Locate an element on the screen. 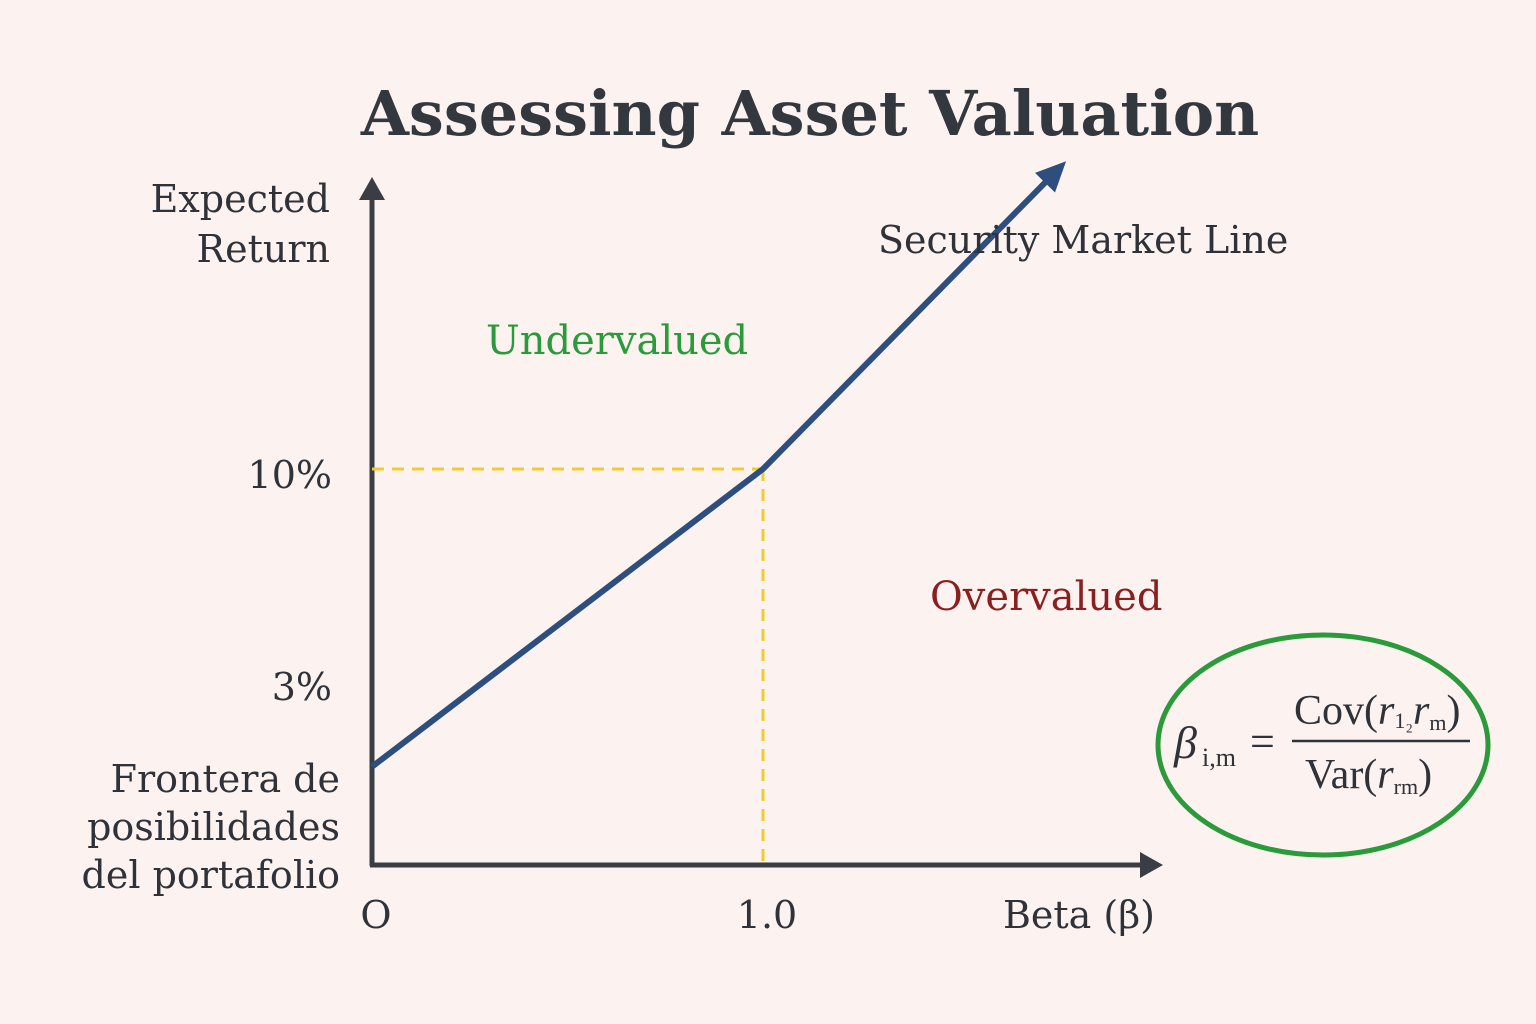 Image resolution: width=1536 pixels, height=1024 pixels. x-axis-arrowhead is located at coordinates (1151, 865).